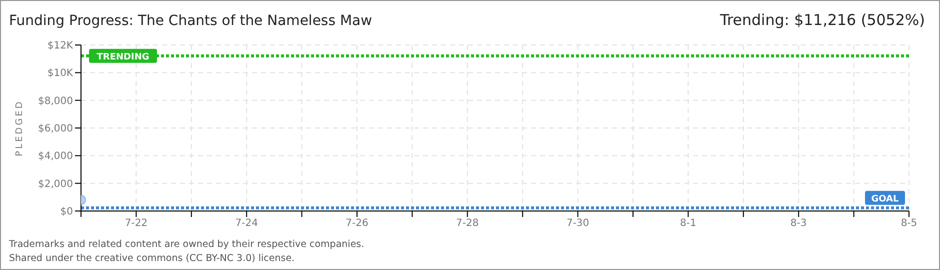  I want to click on y-tick-label: $10K, so click(60, 74).